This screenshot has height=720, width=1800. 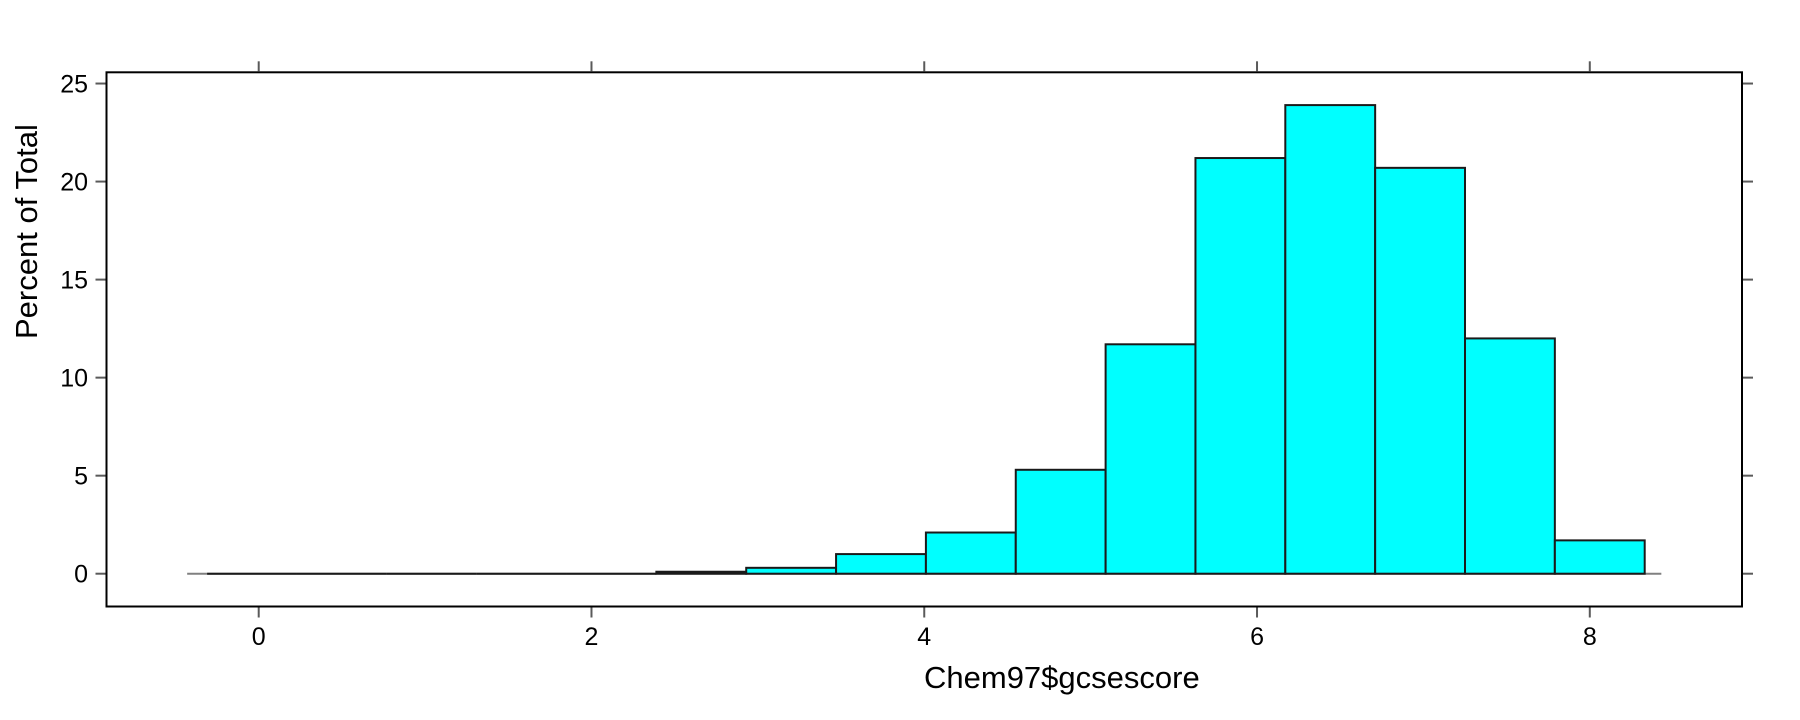 I want to click on x-tick-label: 4, so click(x=924, y=637).